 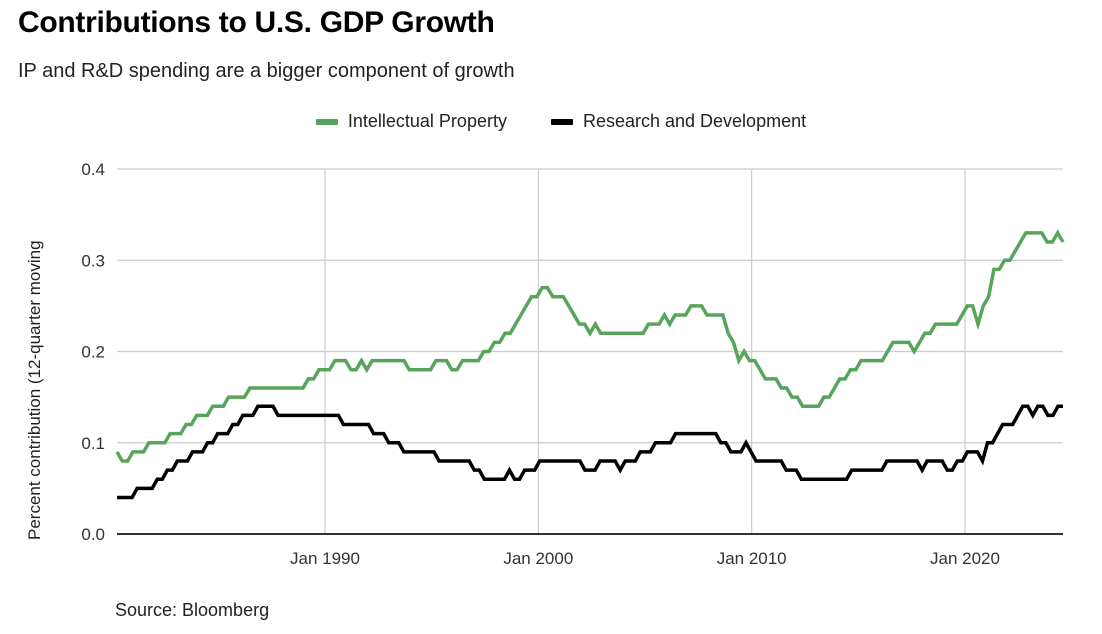 I want to click on y-axis-title: Percent contribution (12-quarter moving, so click(x=34, y=390).